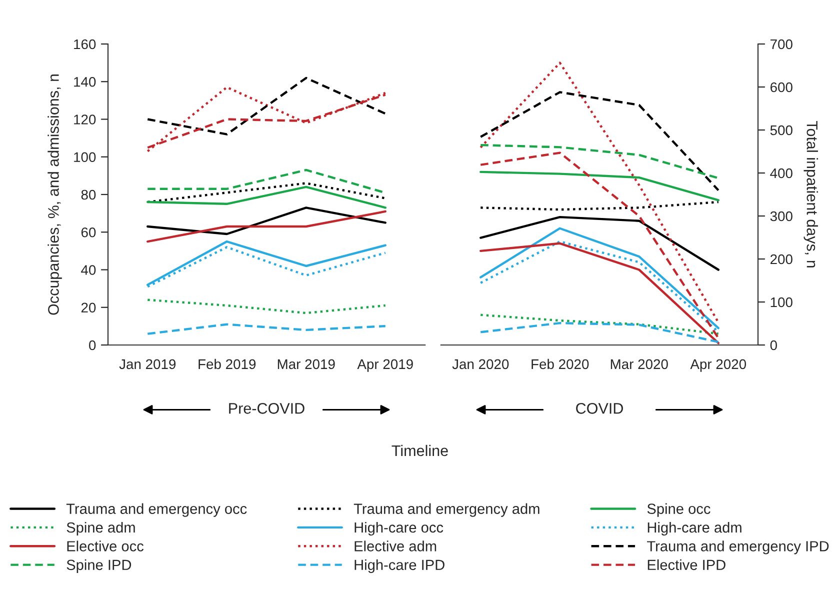 The width and height of the screenshot is (840, 592). What do you see at coordinates (447, 510) in the screenshot?
I see `legend-label: Trauma and emergency adm` at bounding box center [447, 510].